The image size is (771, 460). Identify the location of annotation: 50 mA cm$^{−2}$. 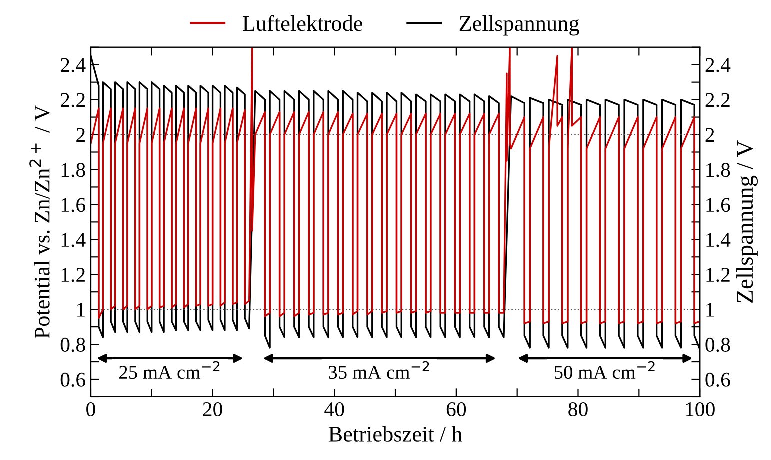
(604, 370).